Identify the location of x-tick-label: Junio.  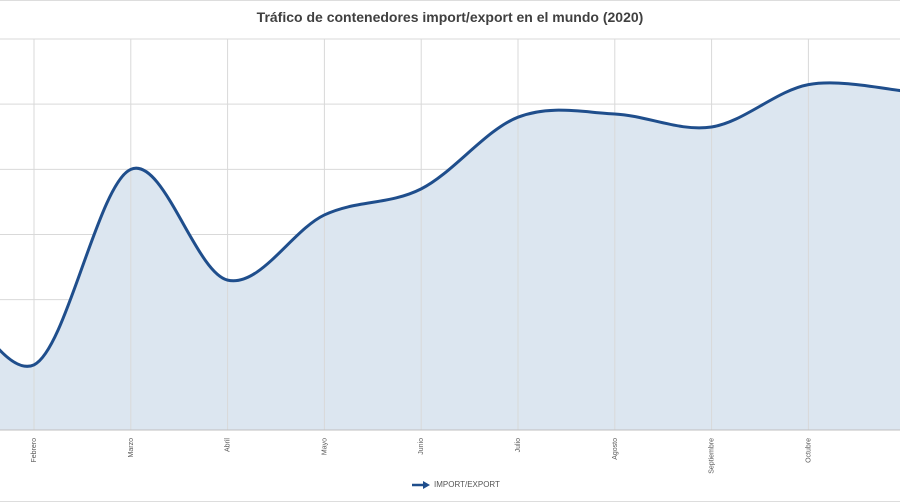
(421, 446).